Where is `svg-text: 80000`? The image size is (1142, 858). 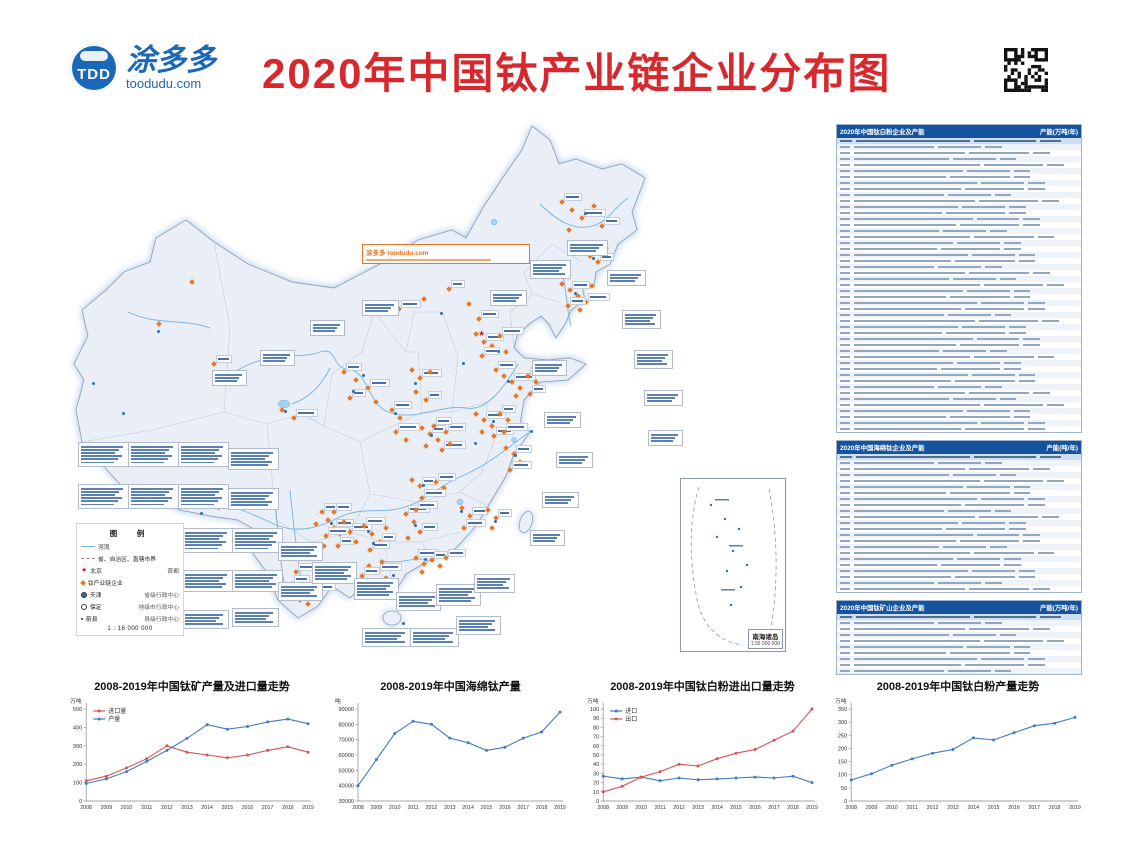 svg-text: 80000 is located at coordinates (346, 725).